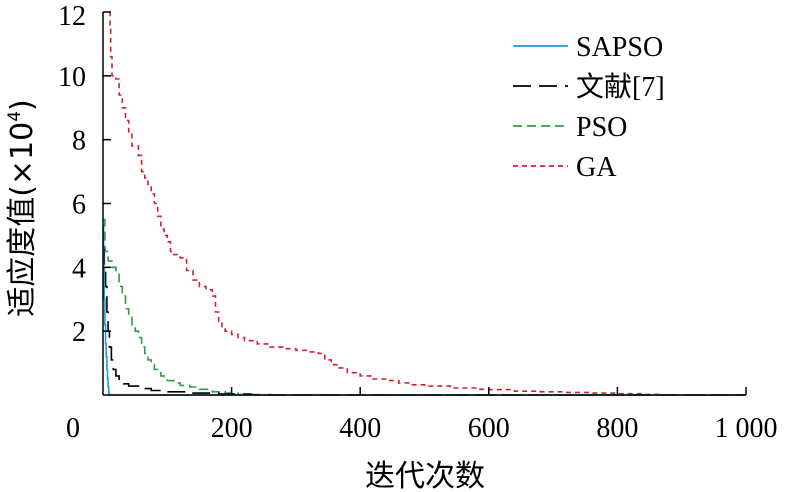 This screenshot has width=792, height=492. What do you see at coordinates (596, 167) in the screenshot?
I see `legend-label: GA` at bounding box center [596, 167].